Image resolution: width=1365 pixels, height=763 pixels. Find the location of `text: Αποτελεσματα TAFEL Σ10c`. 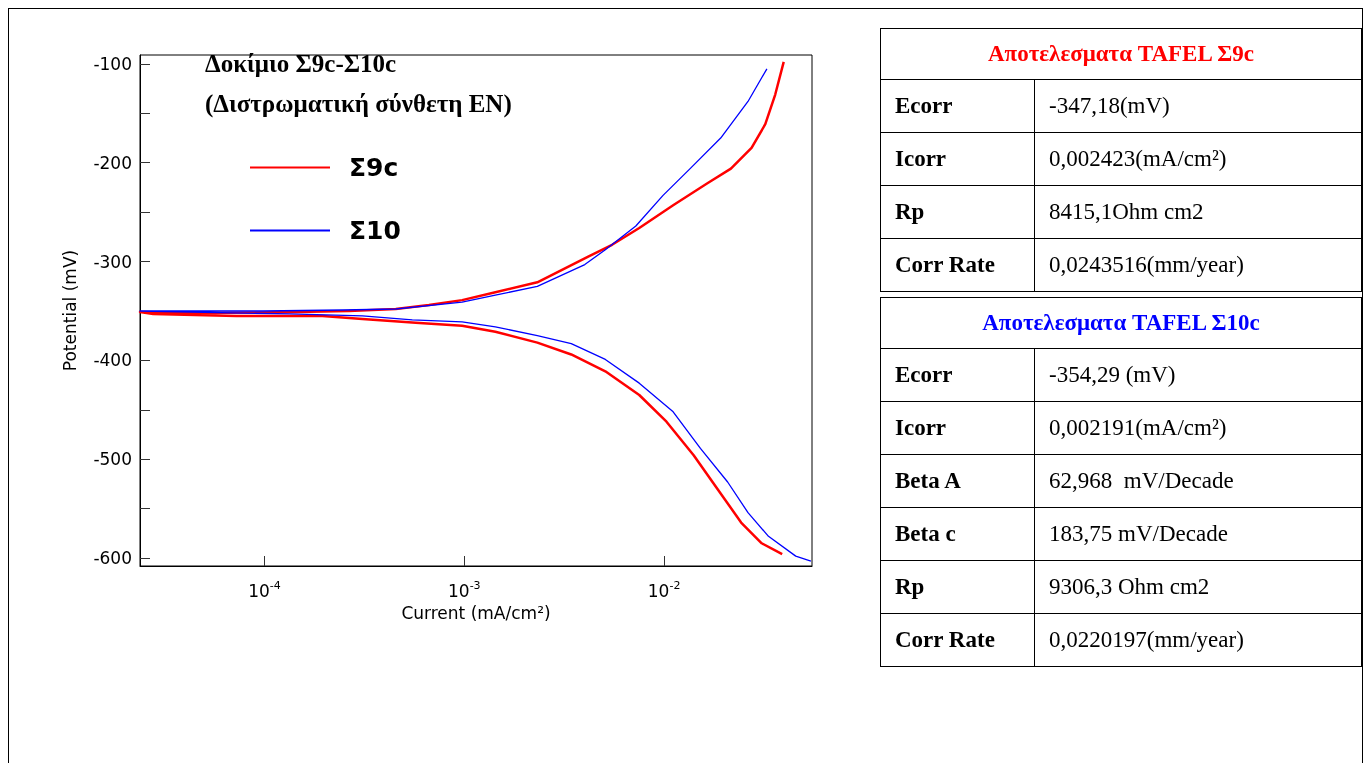

text: Αποτελεσματα TAFEL Σ10c is located at coordinates (1121, 323).